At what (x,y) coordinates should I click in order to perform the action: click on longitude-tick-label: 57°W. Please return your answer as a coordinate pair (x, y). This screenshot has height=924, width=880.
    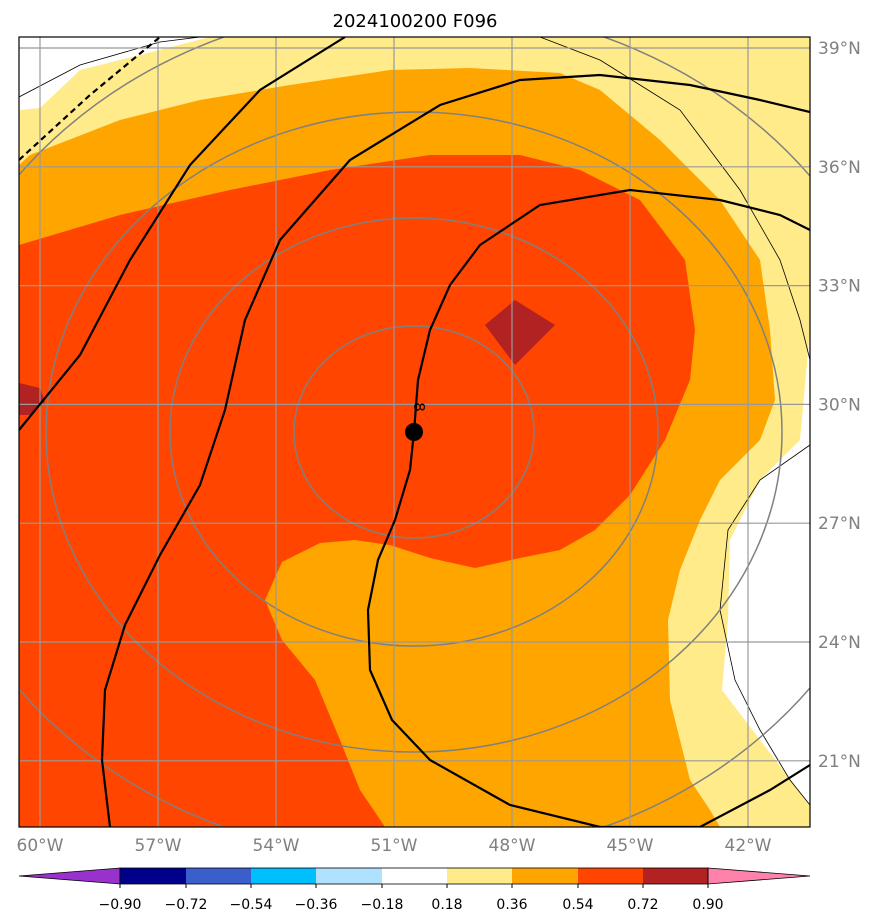
    Looking at the image, I should click on (158, 846).